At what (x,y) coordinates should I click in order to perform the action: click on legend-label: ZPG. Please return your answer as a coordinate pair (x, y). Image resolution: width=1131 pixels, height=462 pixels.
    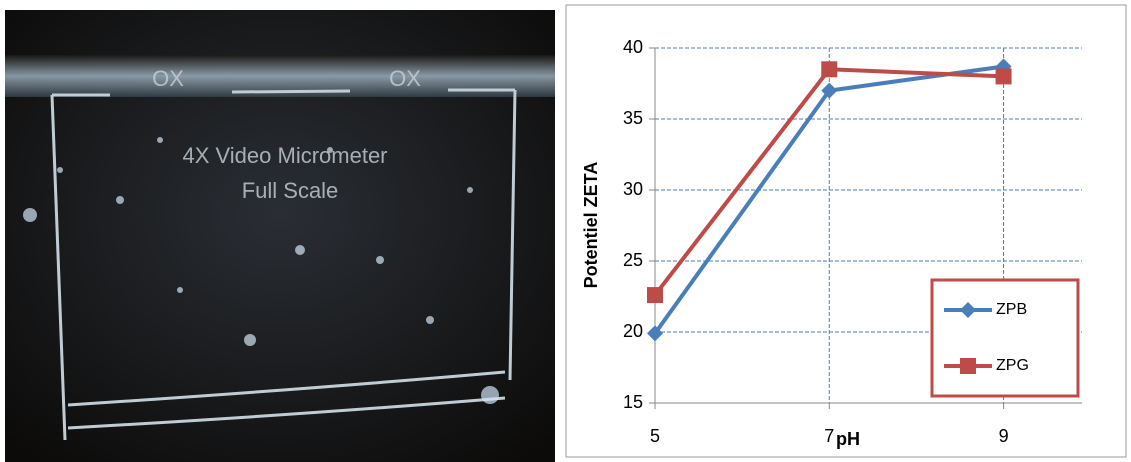
    Looking at the image, I should click on (1012, 365).